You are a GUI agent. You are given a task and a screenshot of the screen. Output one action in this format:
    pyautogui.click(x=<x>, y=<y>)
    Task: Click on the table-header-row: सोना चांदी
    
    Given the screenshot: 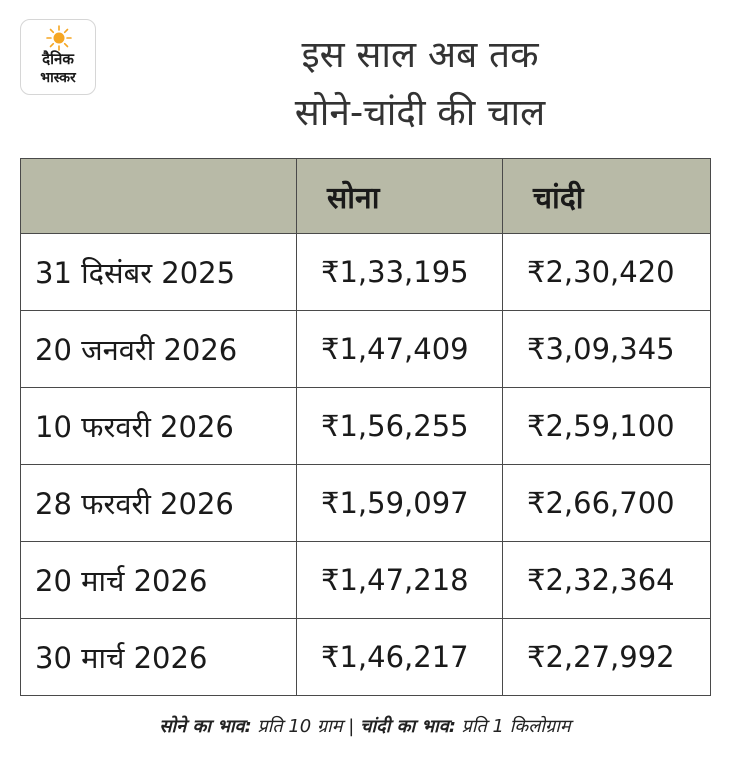 What is the action you would take?
    pyautogui.click(x=365, y=196)
    